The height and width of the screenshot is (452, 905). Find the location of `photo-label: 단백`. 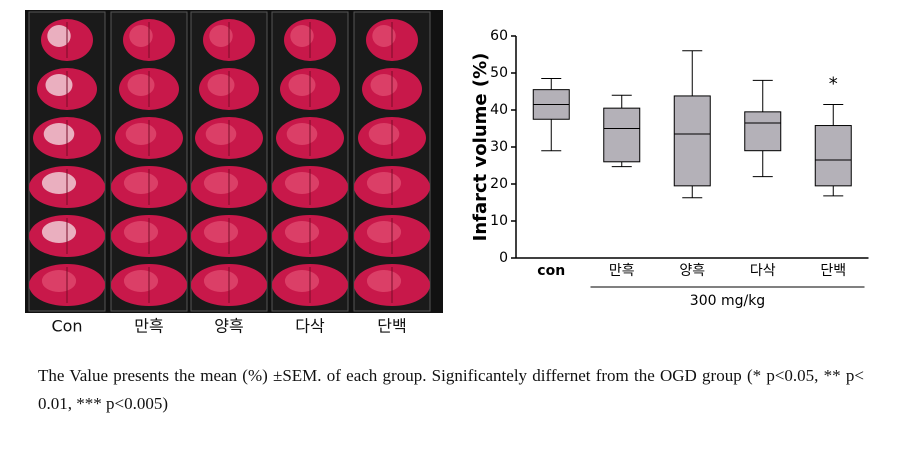

photo-label: 단백 is located at coordinates (391, 326).